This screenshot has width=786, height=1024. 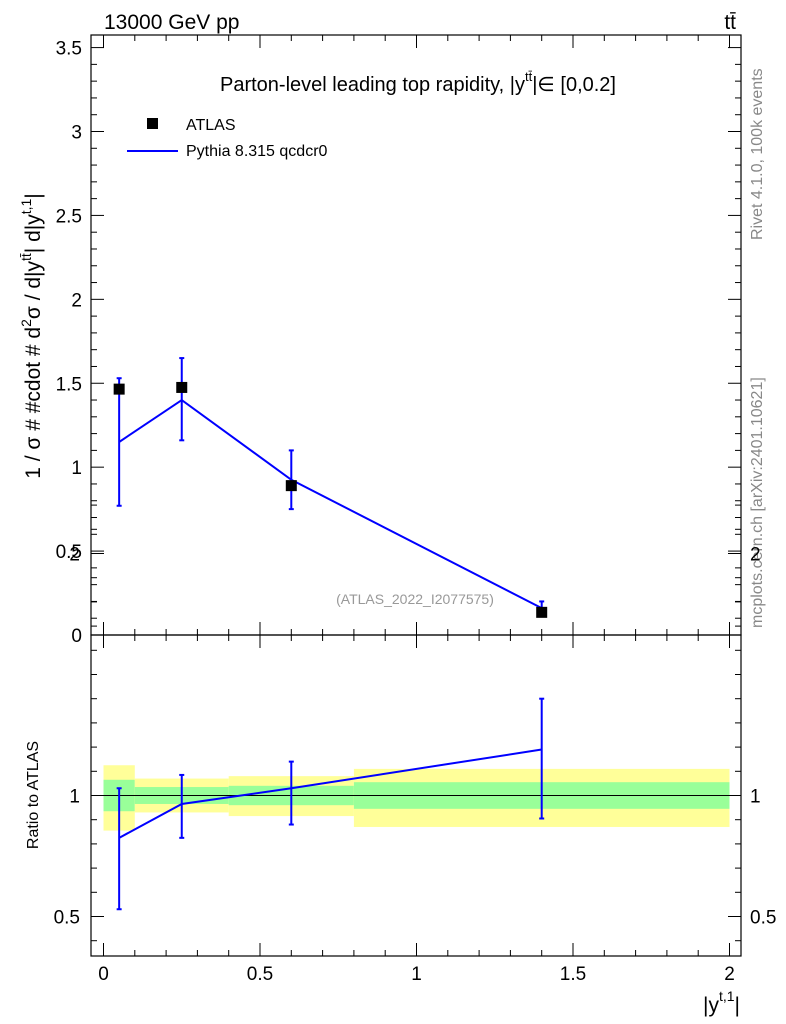 What do you see at coordinates (69, 216) in the screenshot?
I see `main-y-tick-label: 2.5` at bounding box center [69, 216].